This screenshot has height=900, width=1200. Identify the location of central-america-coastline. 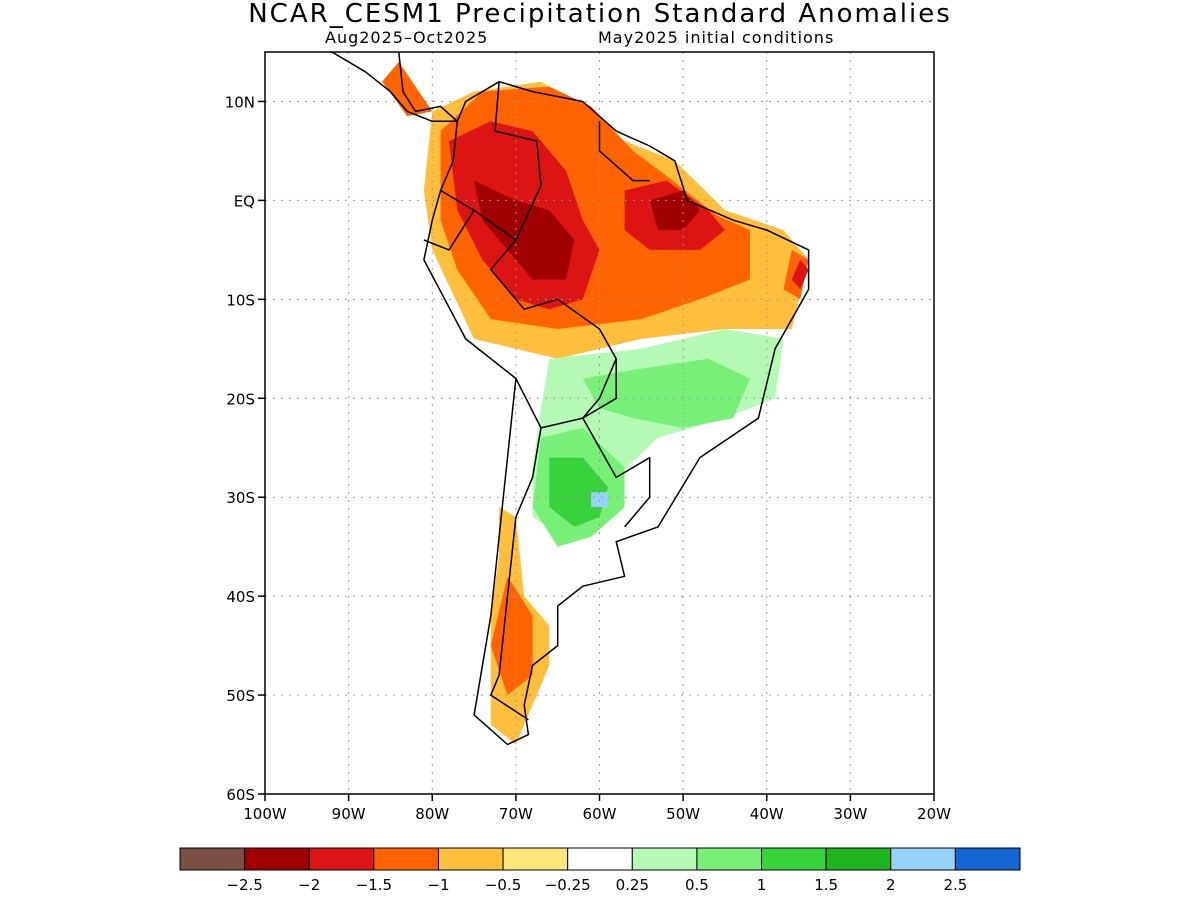
(395, 87).